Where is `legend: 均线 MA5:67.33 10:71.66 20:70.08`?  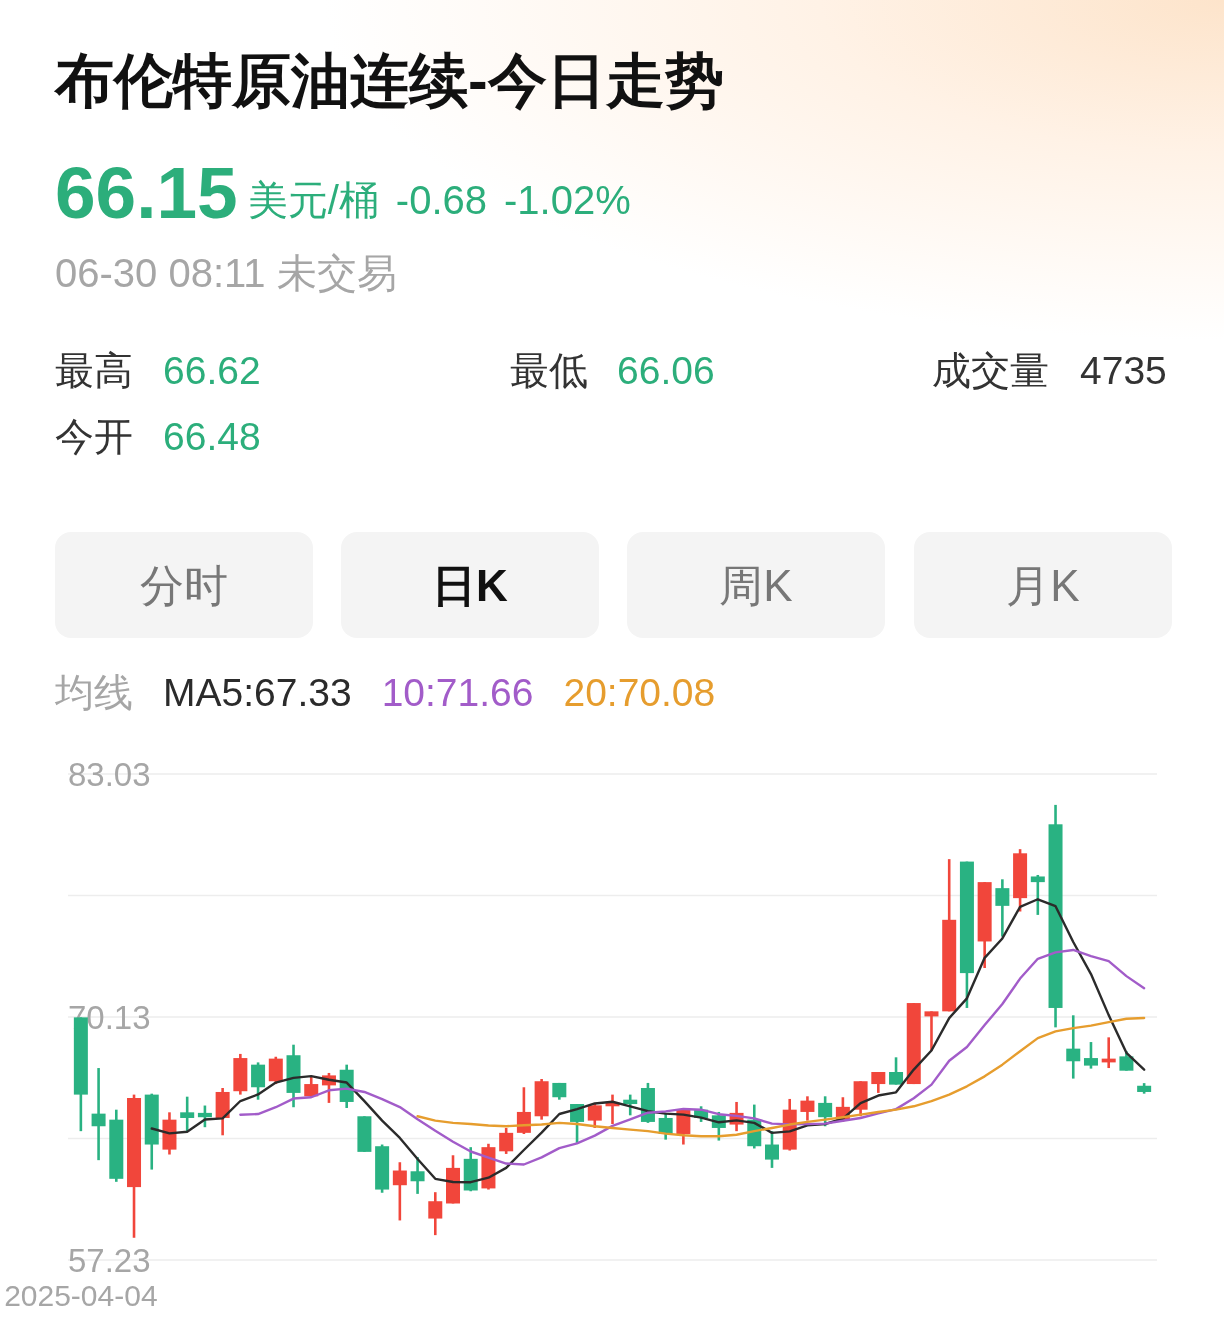
legend: 均线 MA5:67.33 10:71.66 20:70.08 is located at coordinates (385, 692).